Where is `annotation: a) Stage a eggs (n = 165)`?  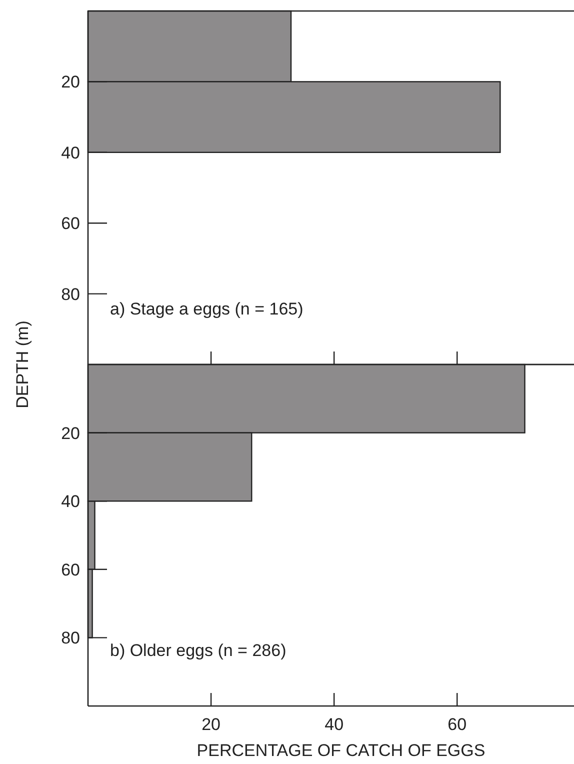
annotation: a) Stage a eggs (n = 165) is located at coordinates (207, 309).